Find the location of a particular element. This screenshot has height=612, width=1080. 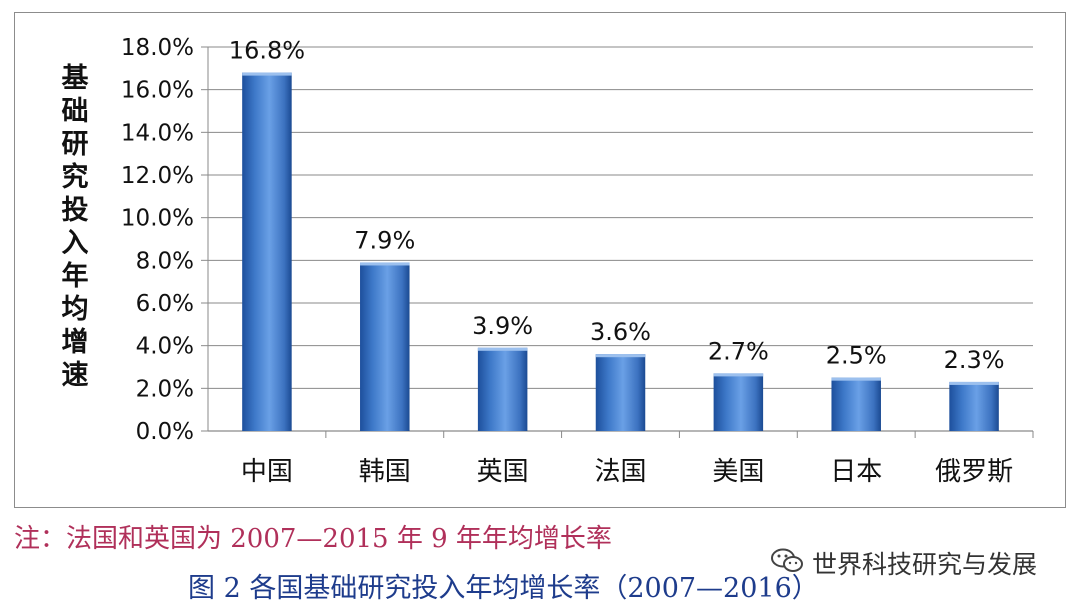

x-tick-label: 俄罗斯 is located at coordinates (974, 472).